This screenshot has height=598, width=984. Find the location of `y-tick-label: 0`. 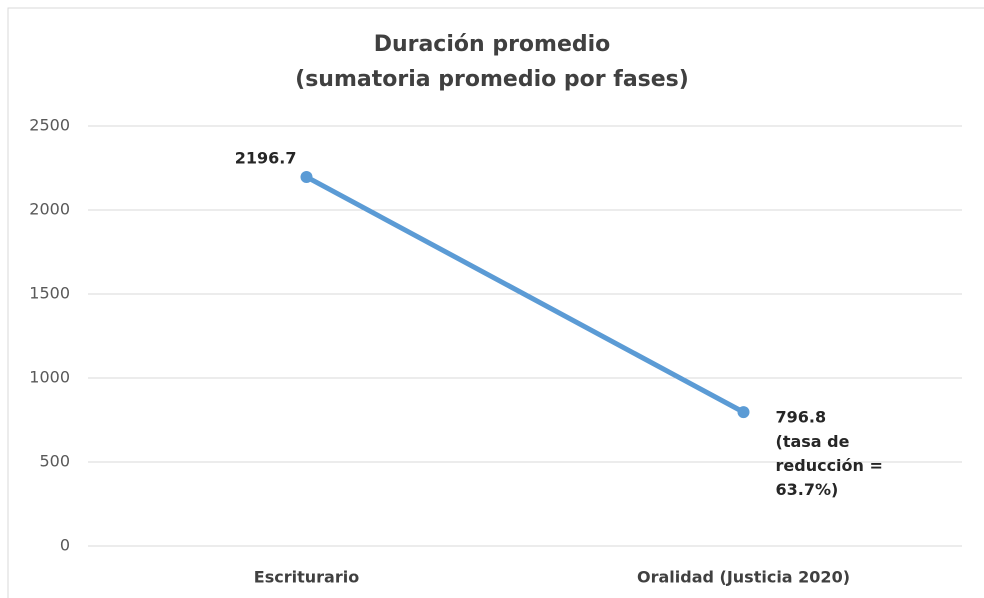

y-tick-label: 0 is located at coordinates (65, 545).